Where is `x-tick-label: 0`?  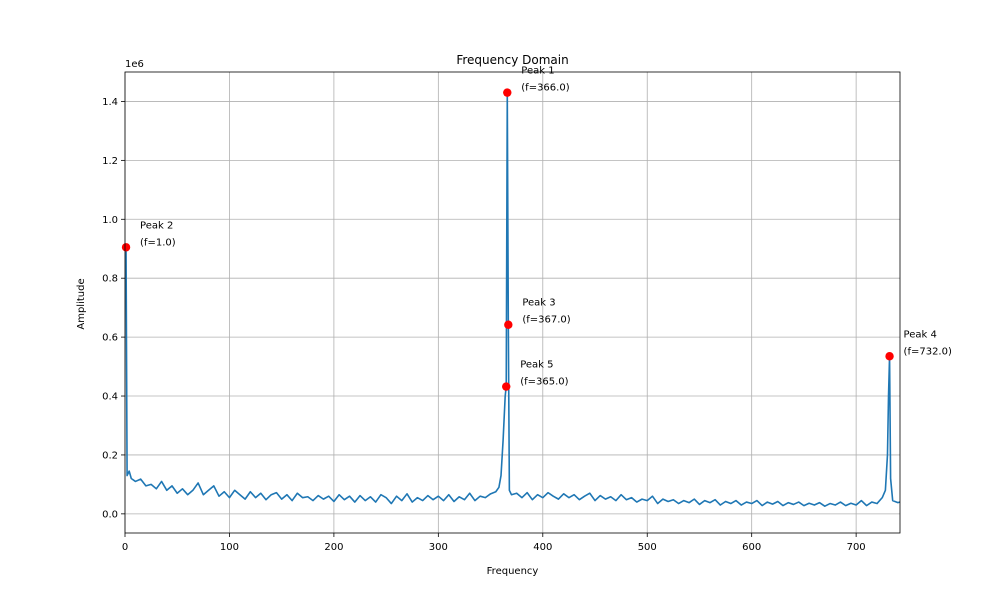
x-tick-label: 0 is located at coordinates (125, 547).